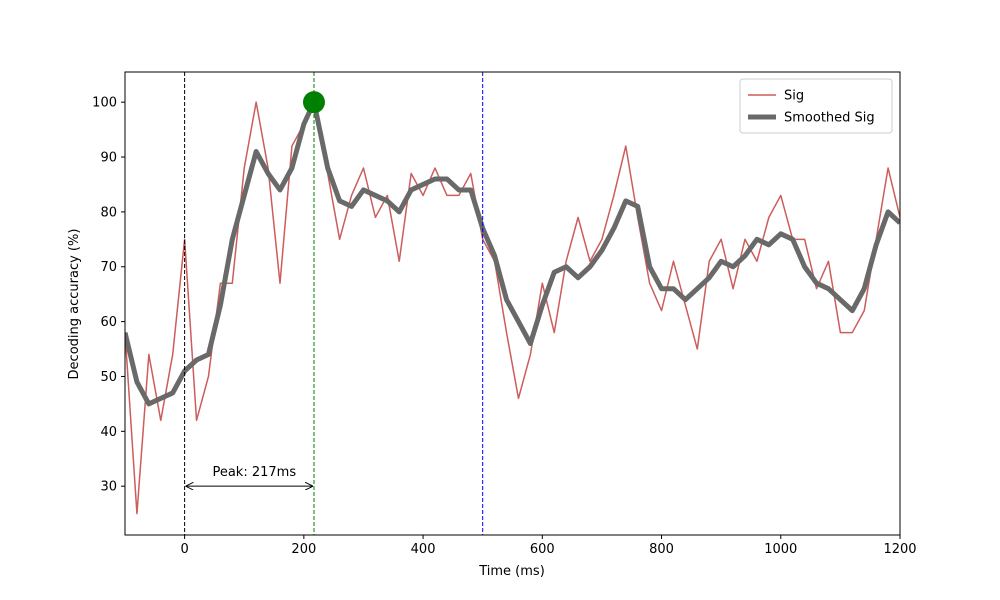  I want to click on x-tick-label: 1200, so click(899, 549).